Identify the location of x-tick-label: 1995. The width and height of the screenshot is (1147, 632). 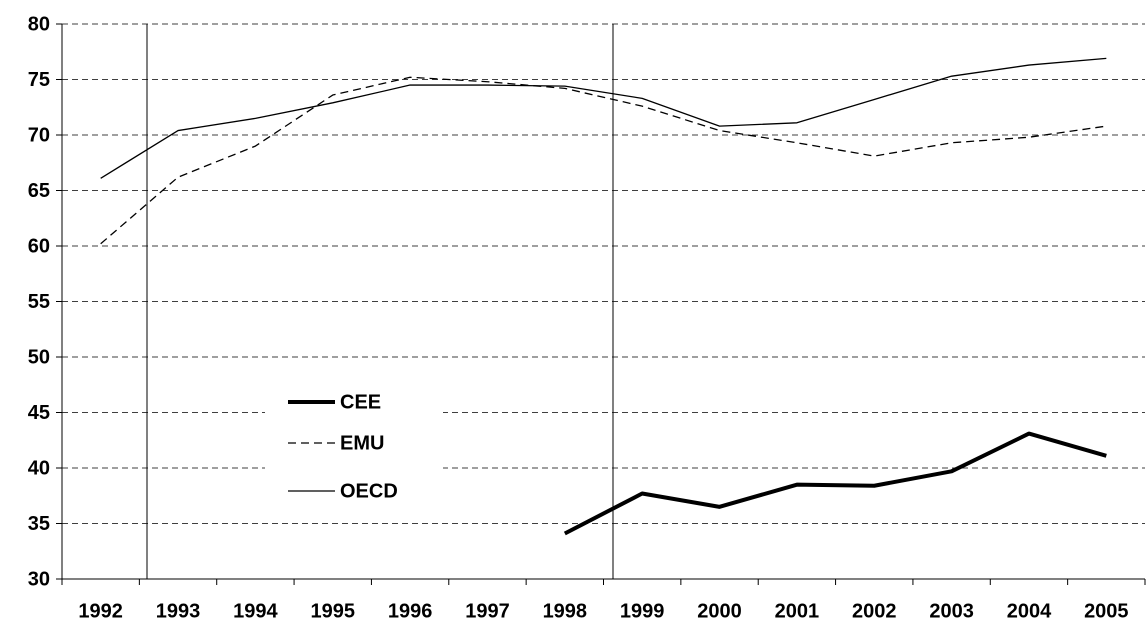
(333, 611).